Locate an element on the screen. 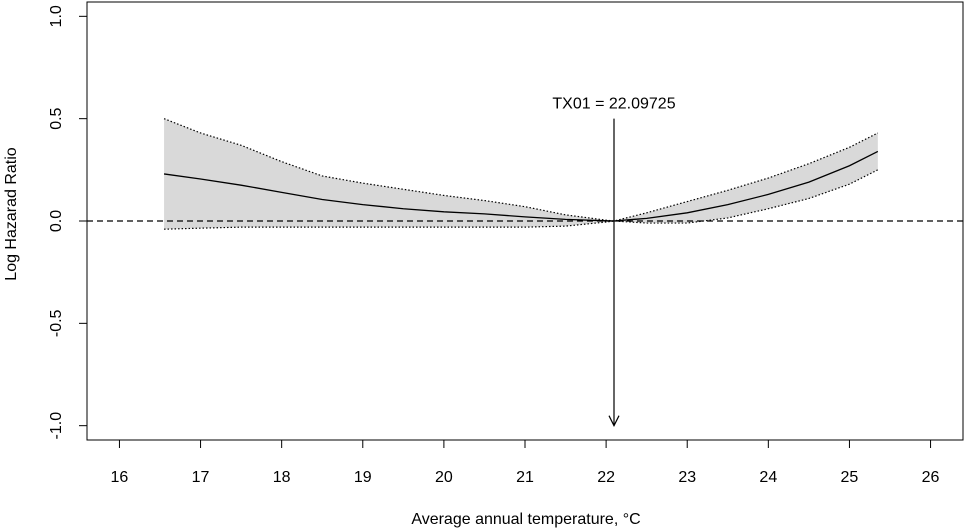  x-axis: 16 17 18 19 20 21 22 23 24 25 26 is located at coordinates (525, 463).